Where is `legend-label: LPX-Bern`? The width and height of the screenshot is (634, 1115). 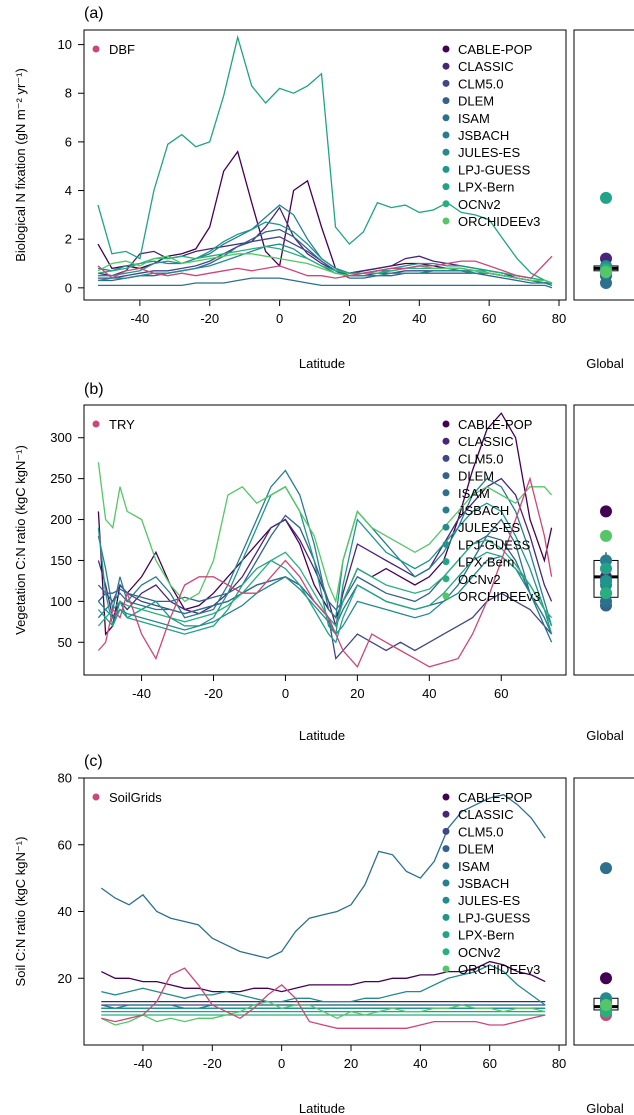
legend-label: LPX-Bern is located at coordinates (486, 935).